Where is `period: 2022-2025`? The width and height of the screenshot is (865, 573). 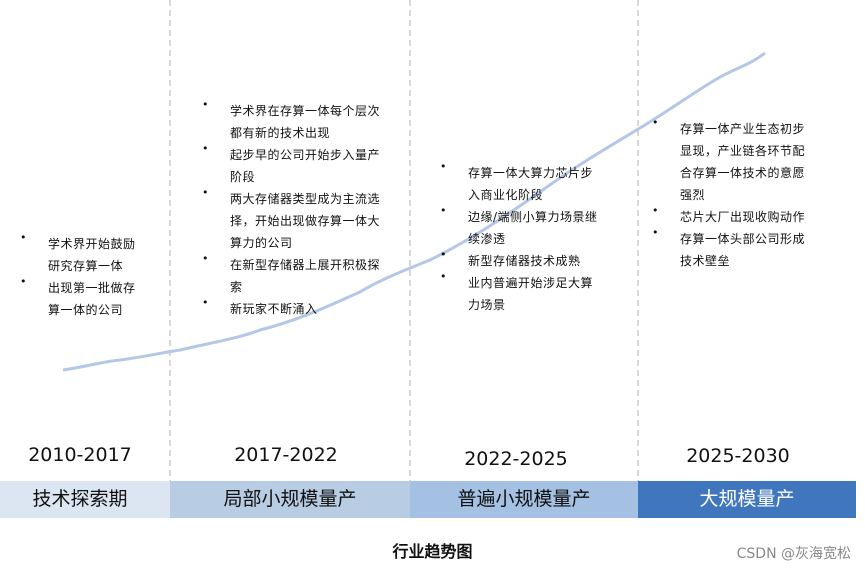 period: 2022-2025 is located at coordinates (516, 459).